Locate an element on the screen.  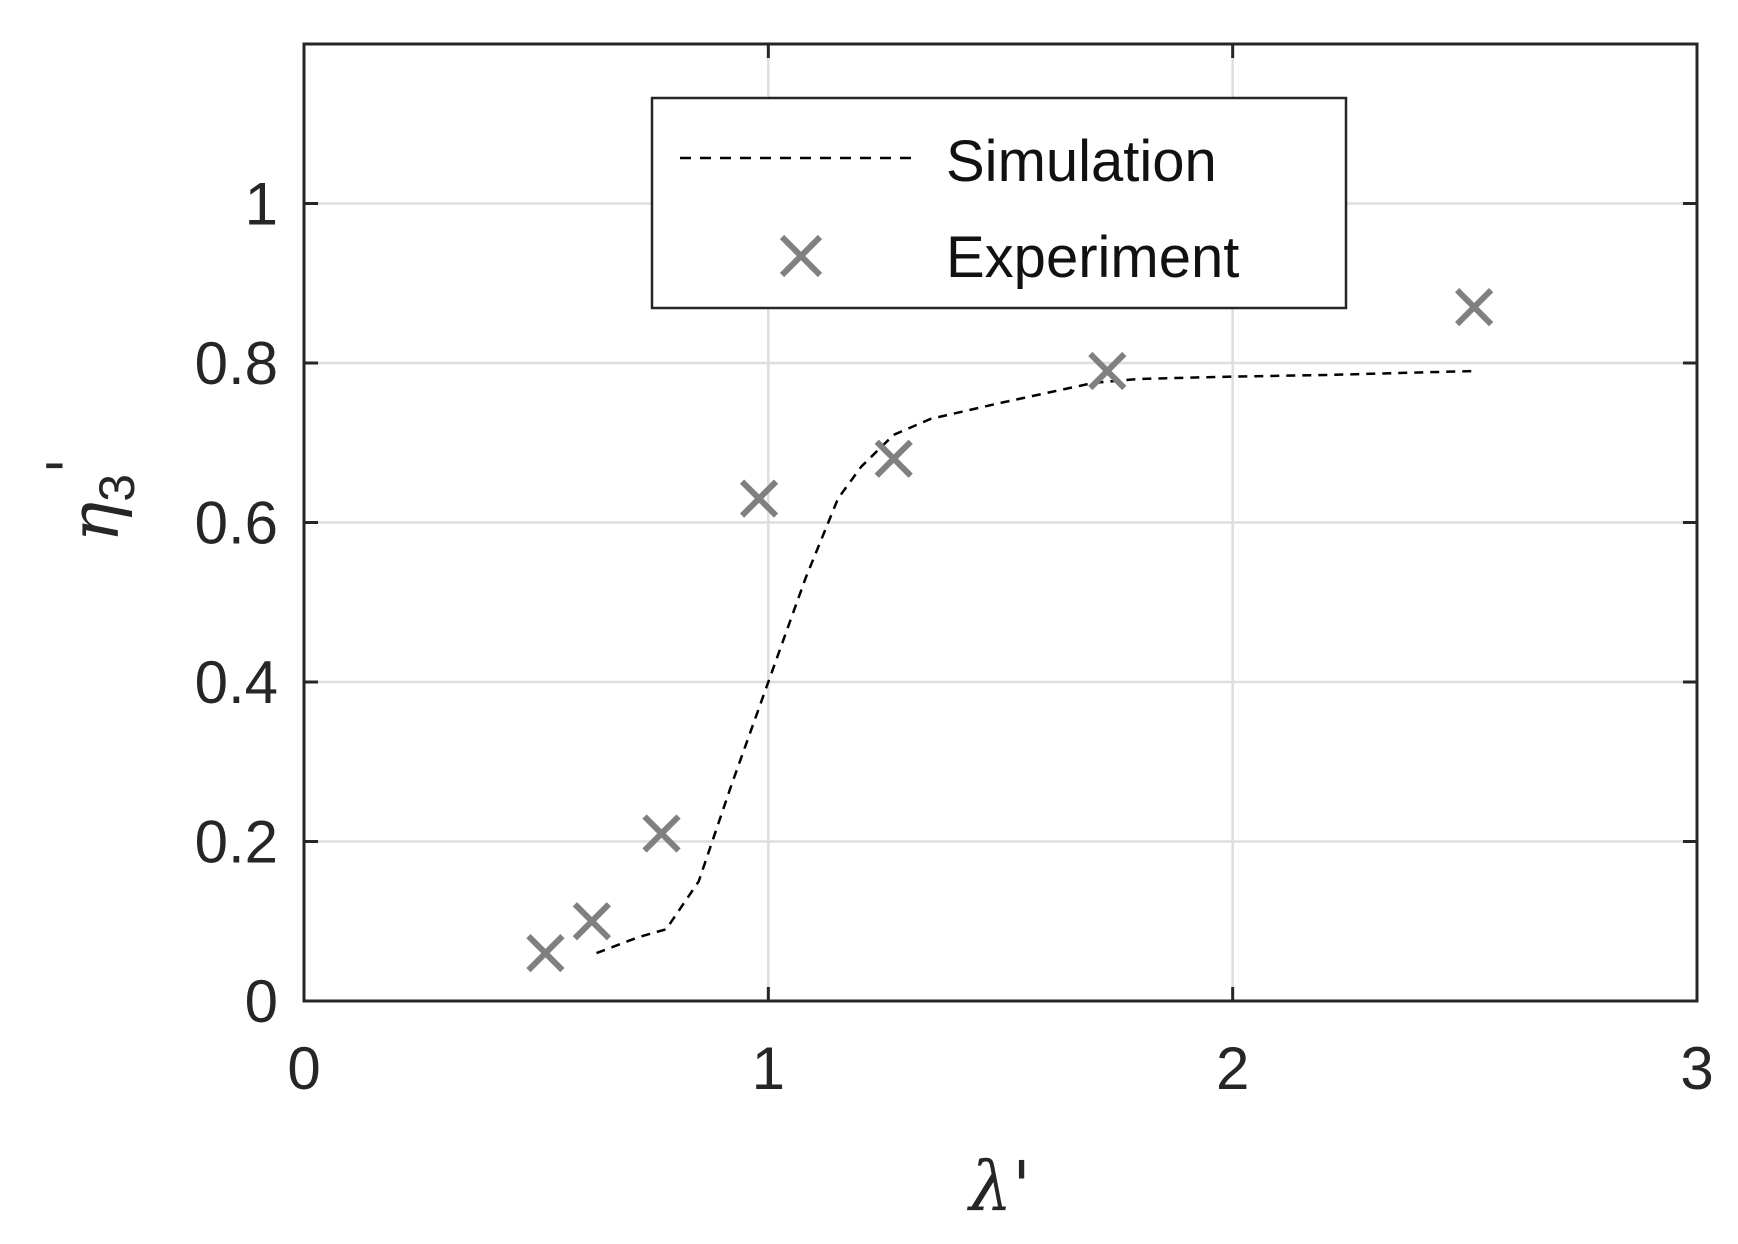
x-tick-label: 1 is located at coordinates (768, 1068).